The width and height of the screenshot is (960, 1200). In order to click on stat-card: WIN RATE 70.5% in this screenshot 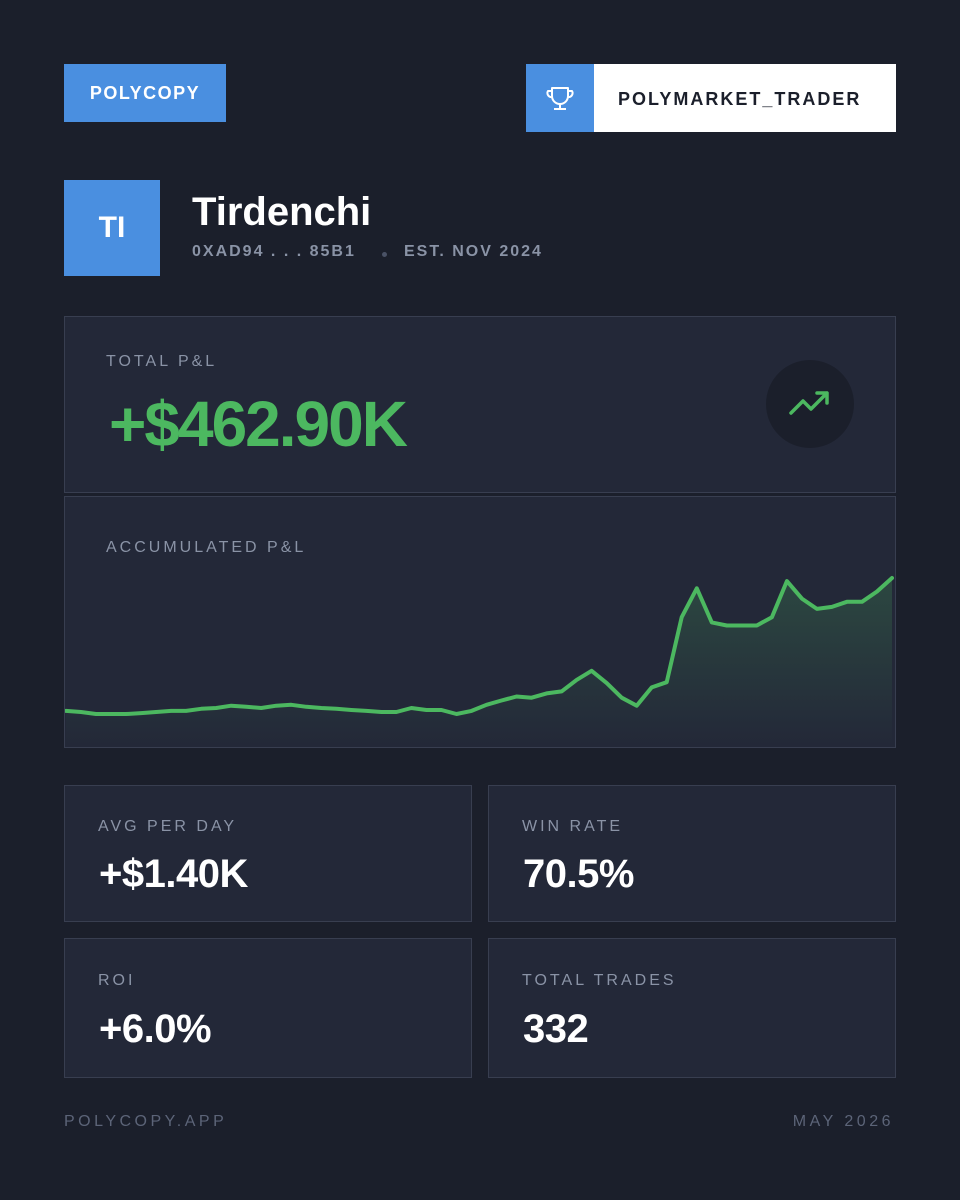, I will do `click(692, 853)`.